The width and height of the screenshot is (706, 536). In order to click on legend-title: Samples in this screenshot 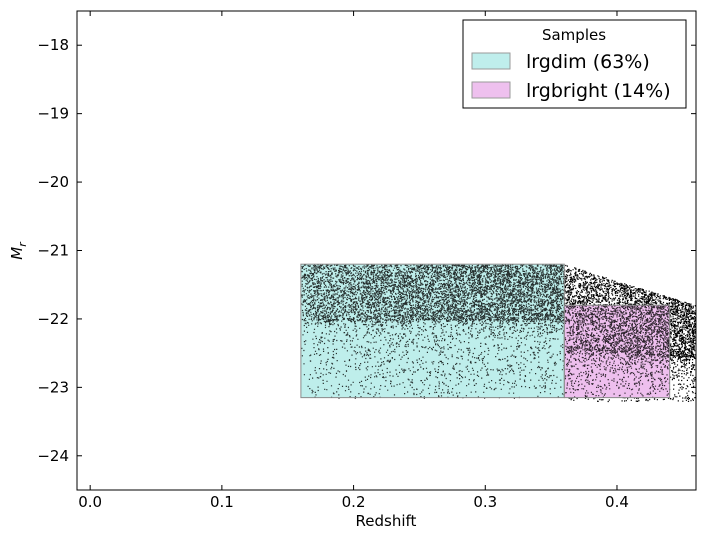, I will do `click(574, 35)`.